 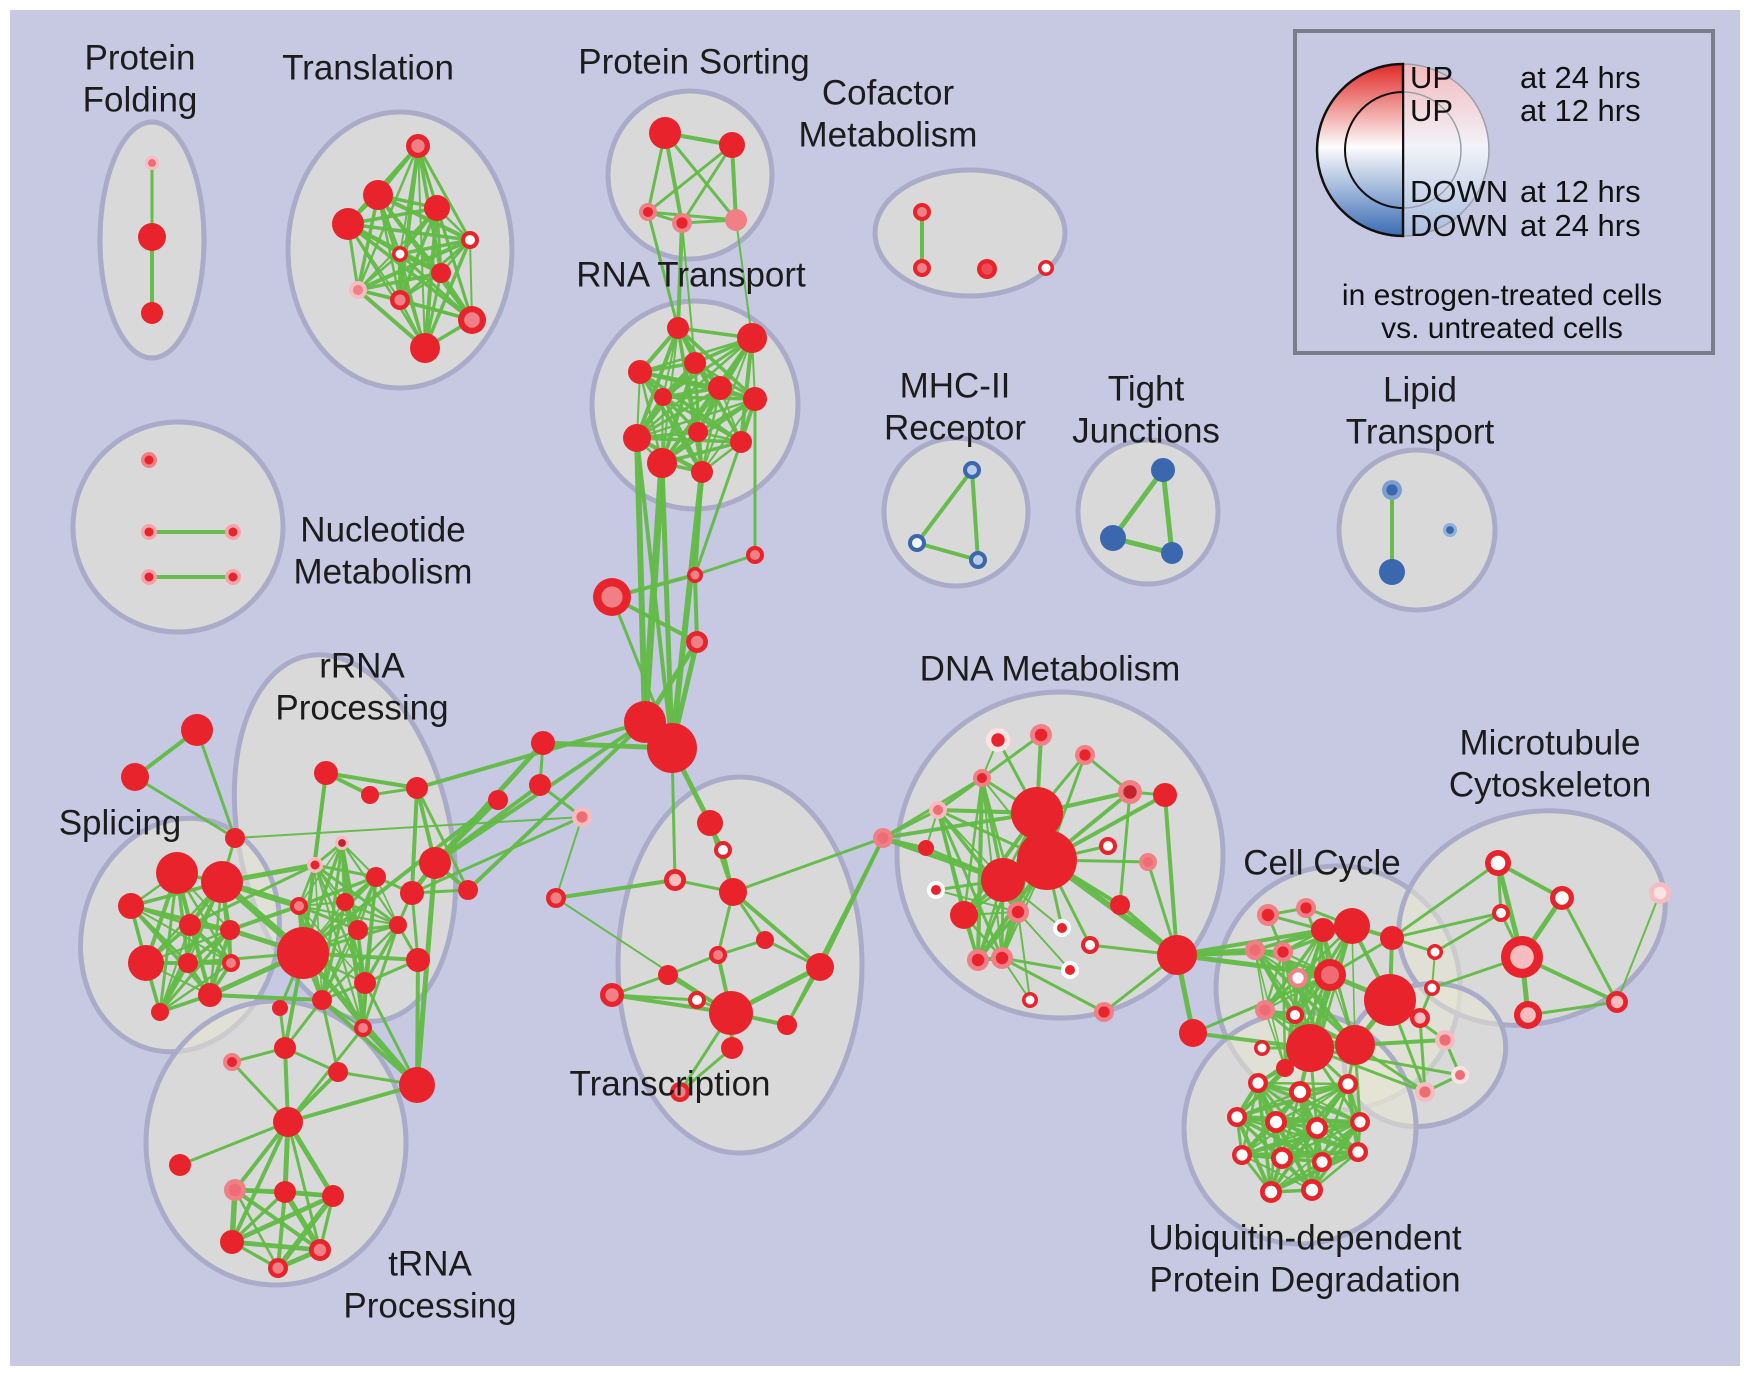 I want to click on cluster-mhc-ii-receptor-label: MHC-II, so click(x=955, y=385).